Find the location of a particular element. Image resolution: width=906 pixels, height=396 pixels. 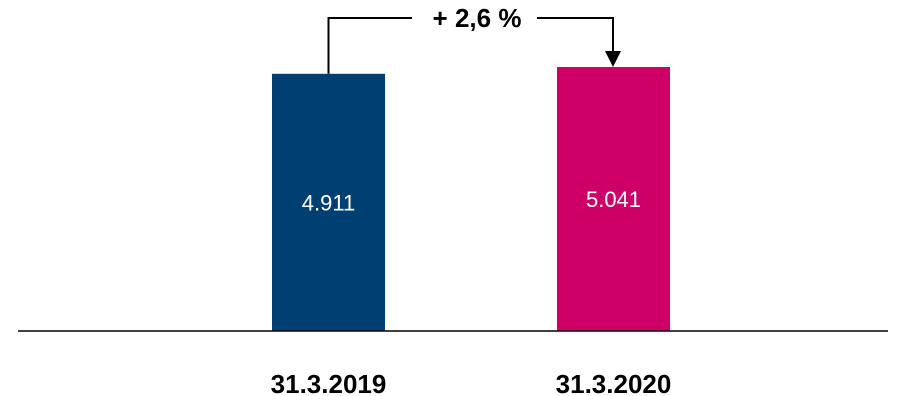

bar-value-label: 4.911 is located at coordinates (328, 202).